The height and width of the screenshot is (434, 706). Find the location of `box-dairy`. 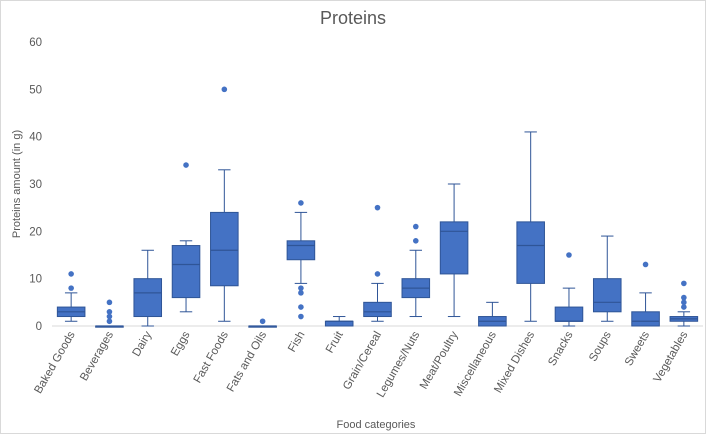

box-dairy is located at coordinates (148, 288).